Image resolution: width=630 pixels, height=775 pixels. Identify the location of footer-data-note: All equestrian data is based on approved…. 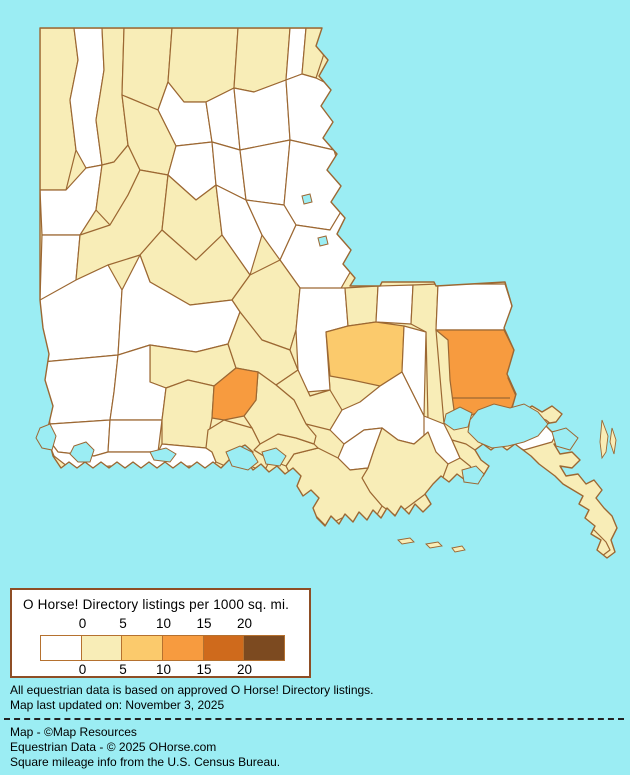
(192, 690).